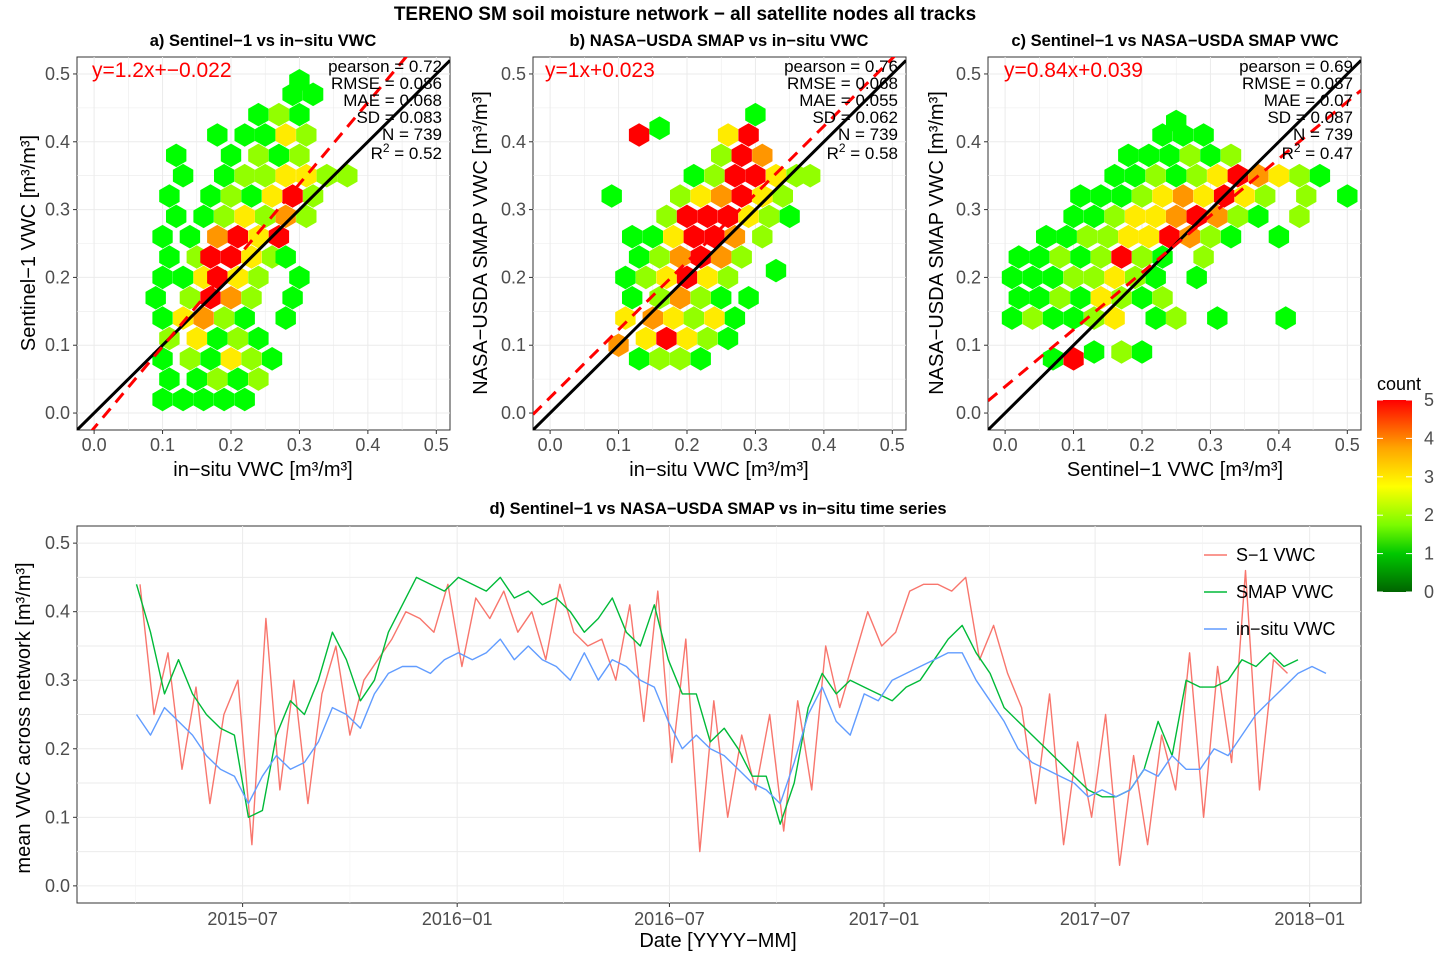 Image resolution: width=1443 pixels, height=955 pixels. Describe the element at coordinates (1297, 83) in the screenshot. I see `panel-c-stat-rmse: RMSE = 0.087` at that location.